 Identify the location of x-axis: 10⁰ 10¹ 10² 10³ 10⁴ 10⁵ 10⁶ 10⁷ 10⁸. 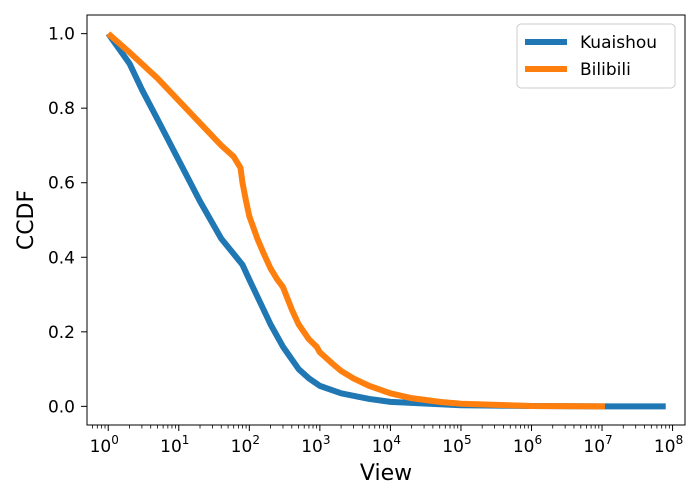
(386, 441).